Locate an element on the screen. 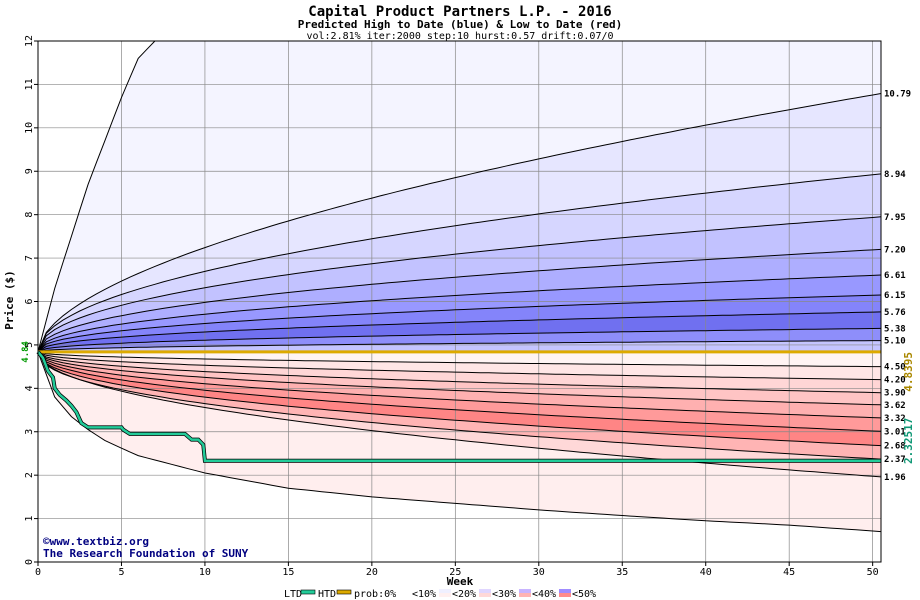  end-label: 7.95 is located at coordinates (895, 218).